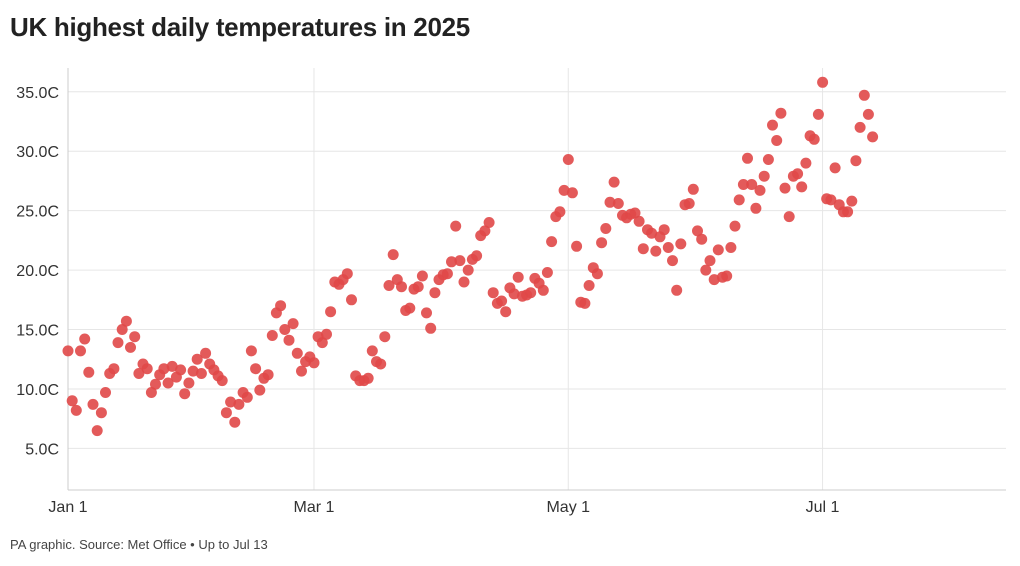 The height and width of the screenshot is (566, 1020). Describe the element at coordinates (240, 27) in the screenshot. I see `chart-title: UK highest daily temperatures in 2025` at that location.